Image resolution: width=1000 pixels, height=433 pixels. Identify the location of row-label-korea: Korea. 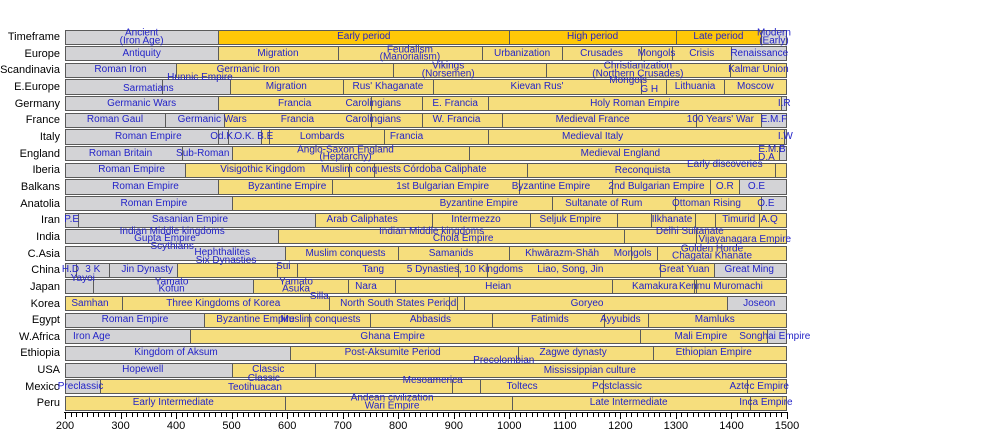
(45, 303).